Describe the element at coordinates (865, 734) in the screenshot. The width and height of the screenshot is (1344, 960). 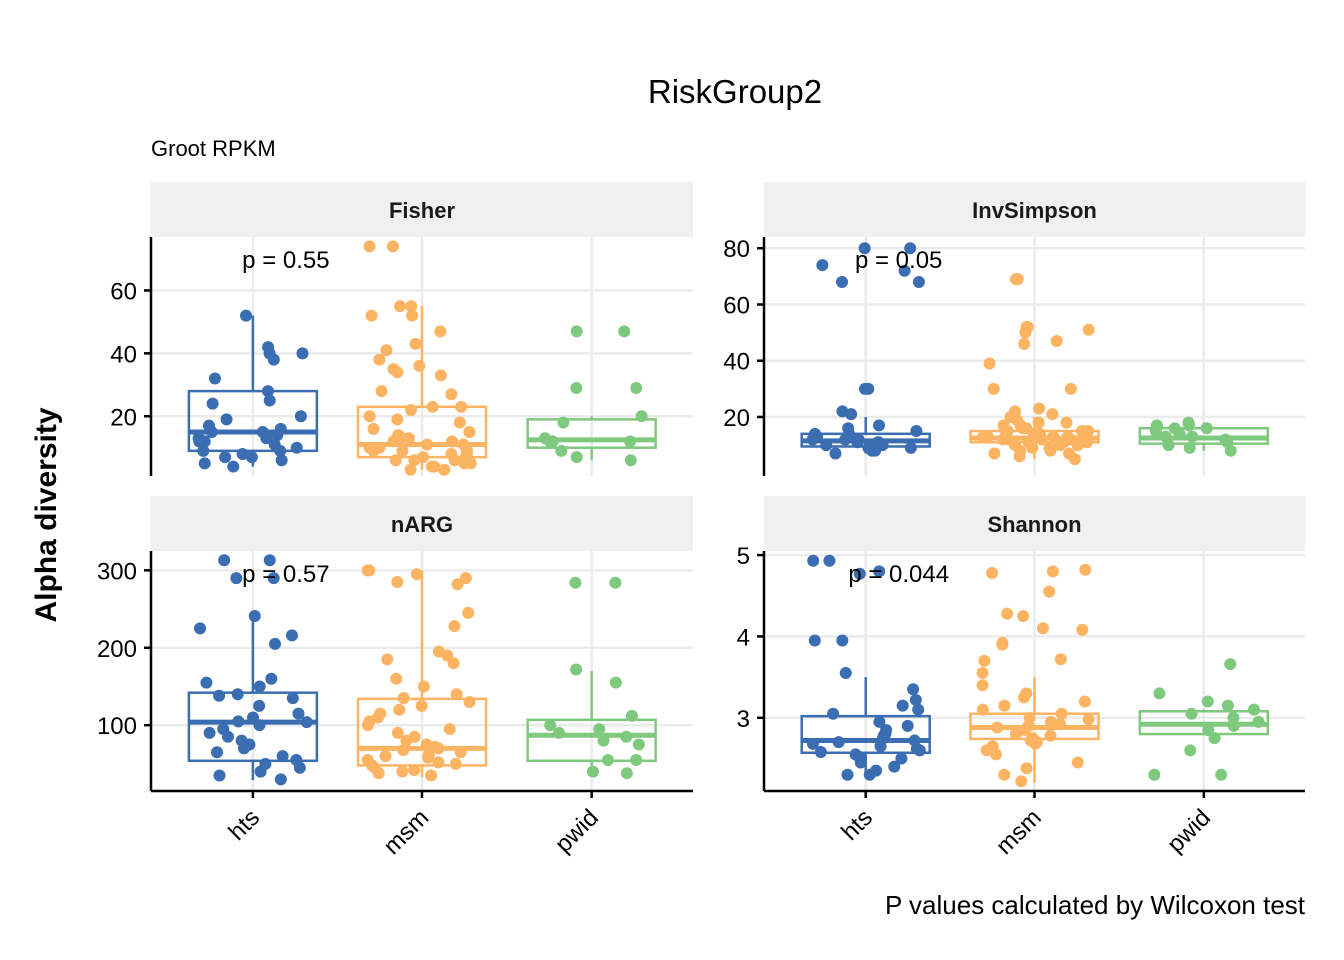
I see `box-iqr-hts` at that location.